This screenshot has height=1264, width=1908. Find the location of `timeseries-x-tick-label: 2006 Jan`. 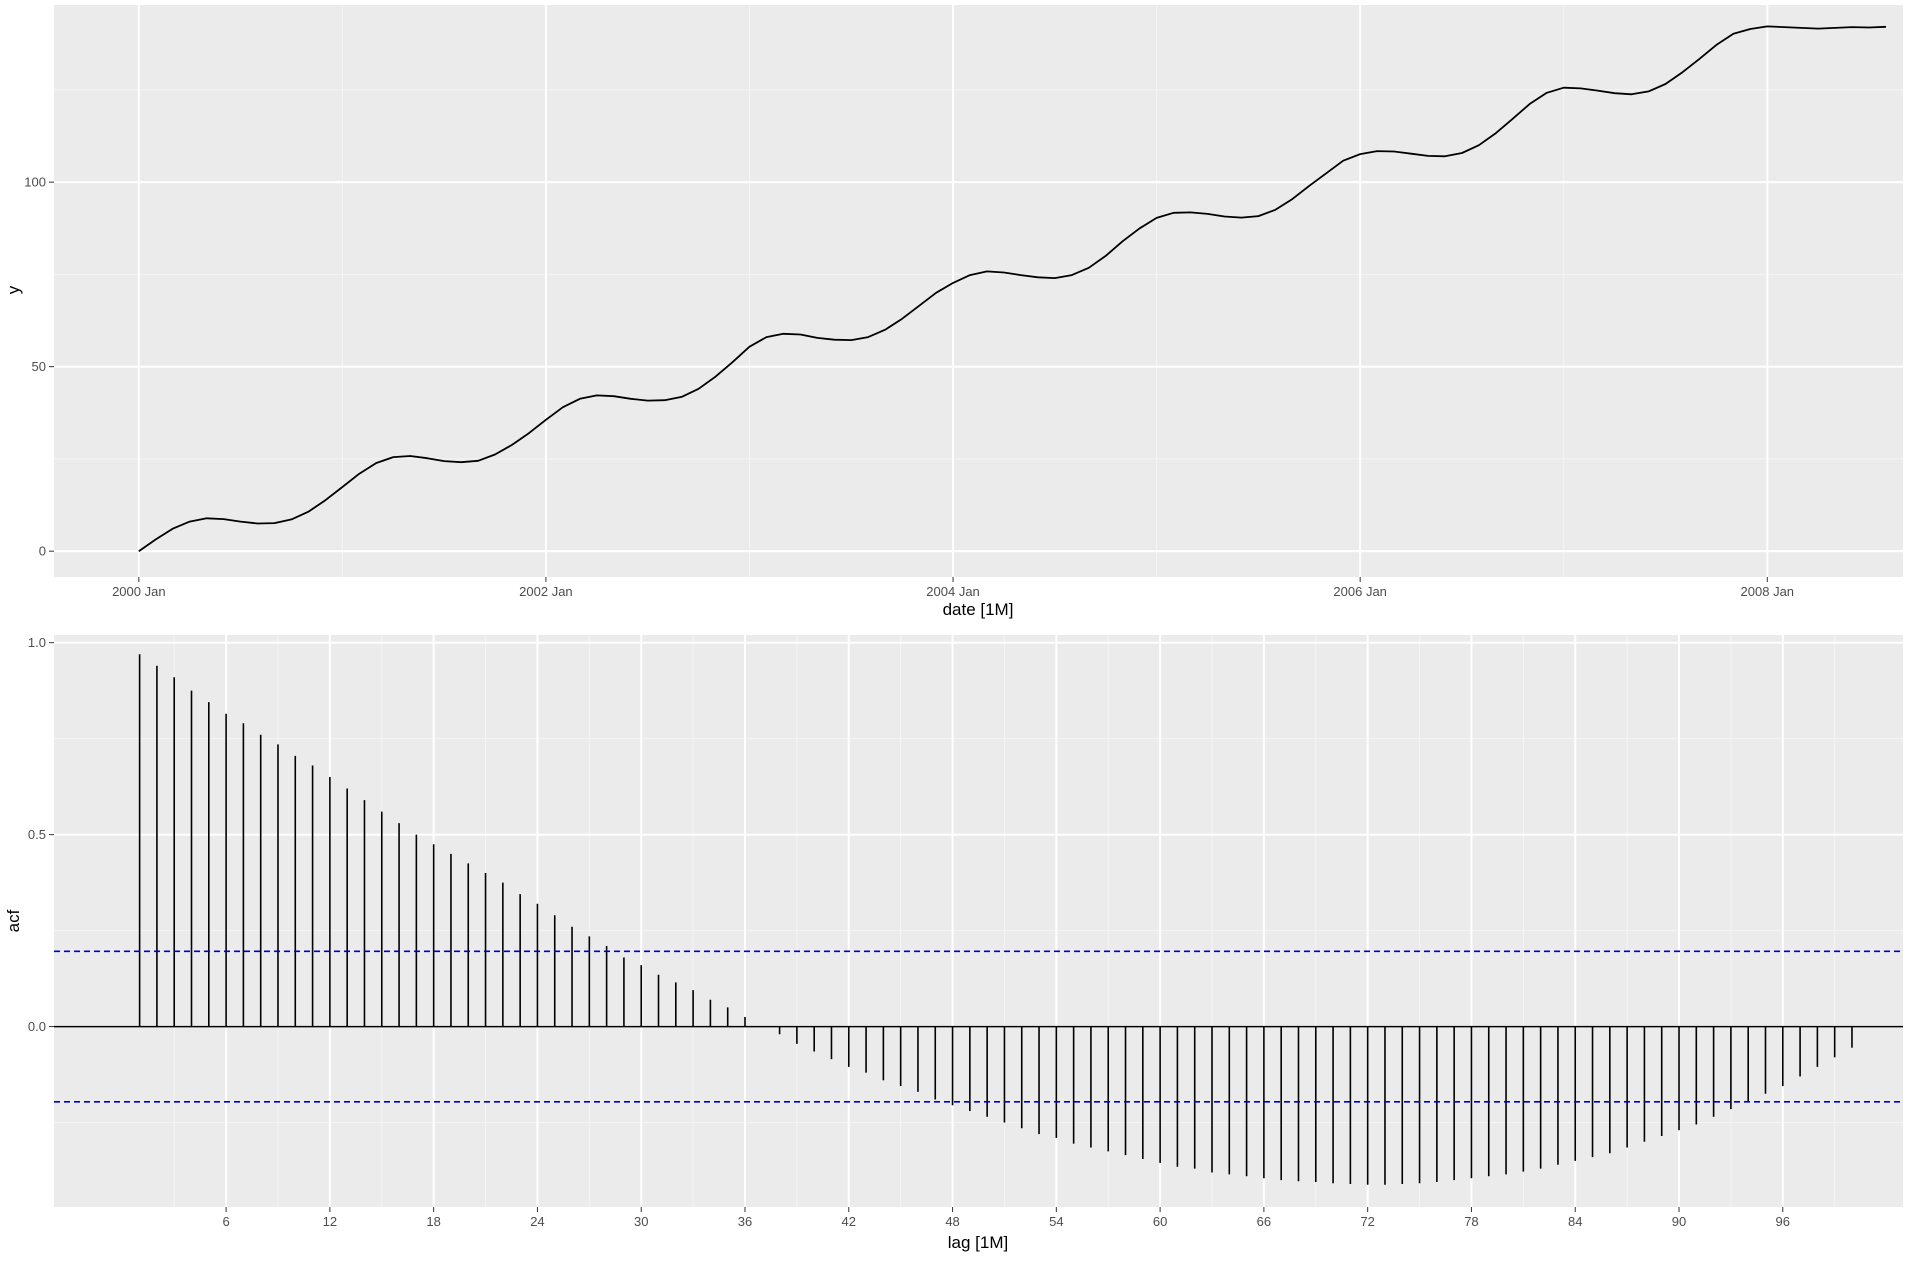

timeseries-x-tick-label: 2006 Jan is located at coordinates (1360, 591).